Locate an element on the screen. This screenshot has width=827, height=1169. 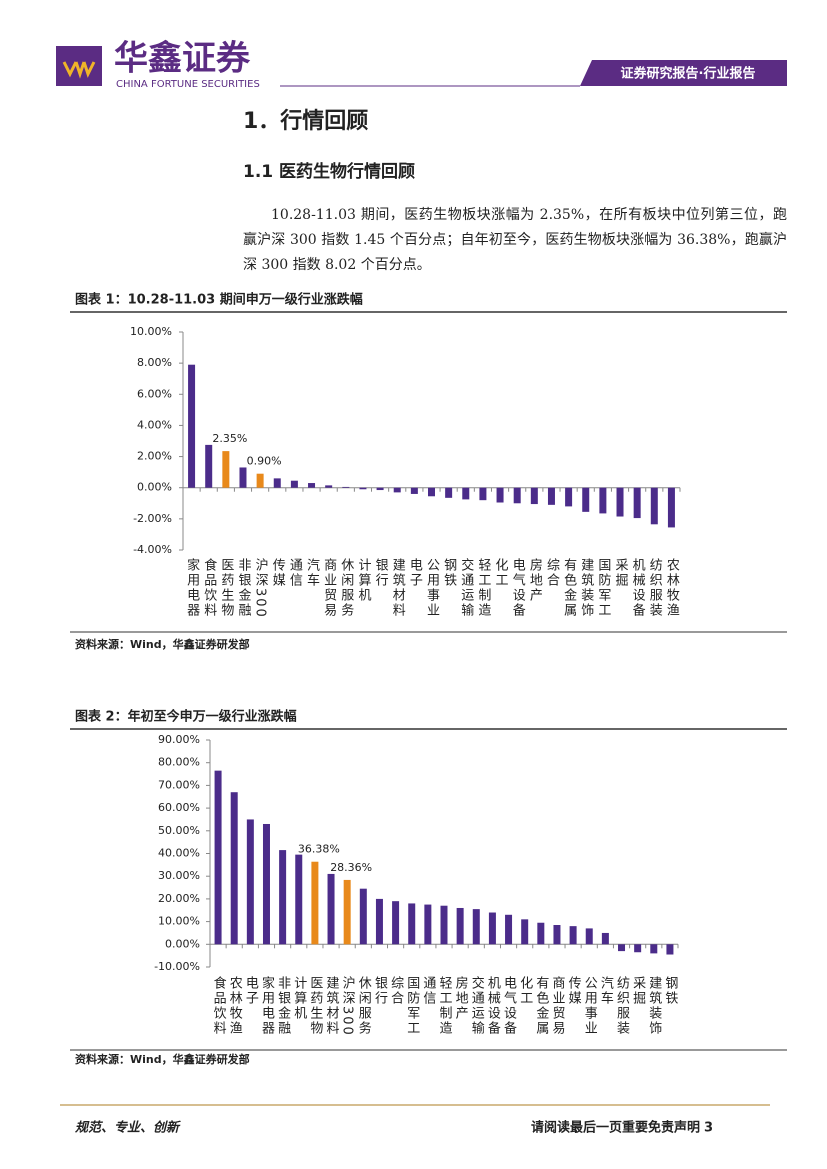
header-banner is located at coordinates (683, 73).